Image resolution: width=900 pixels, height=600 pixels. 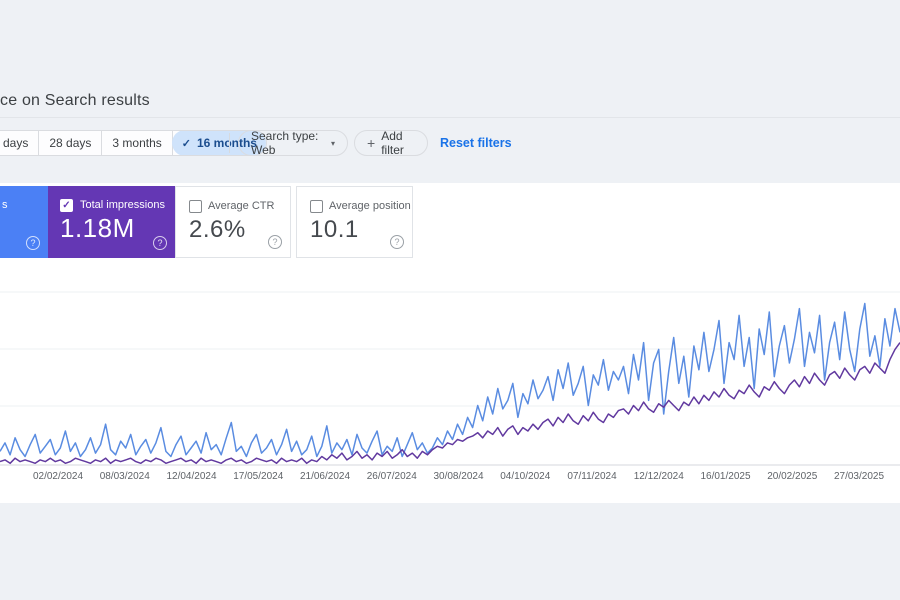 I want to click on add-filter-label: Add filter, so click(x=392, y=143).